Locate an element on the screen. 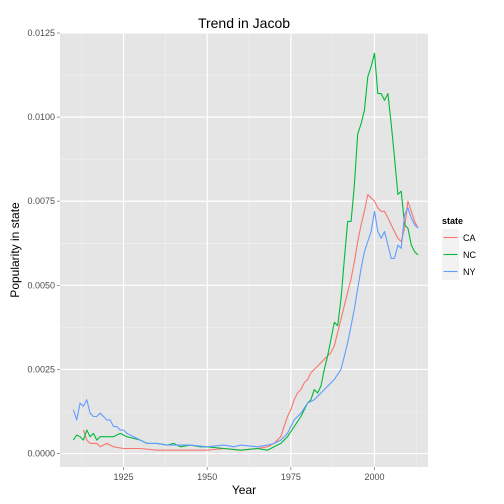 This screenshot has height=504, width=504. x-axis-ticks: 1925 1950 1975 2000 is located at coordinates (249, 474).